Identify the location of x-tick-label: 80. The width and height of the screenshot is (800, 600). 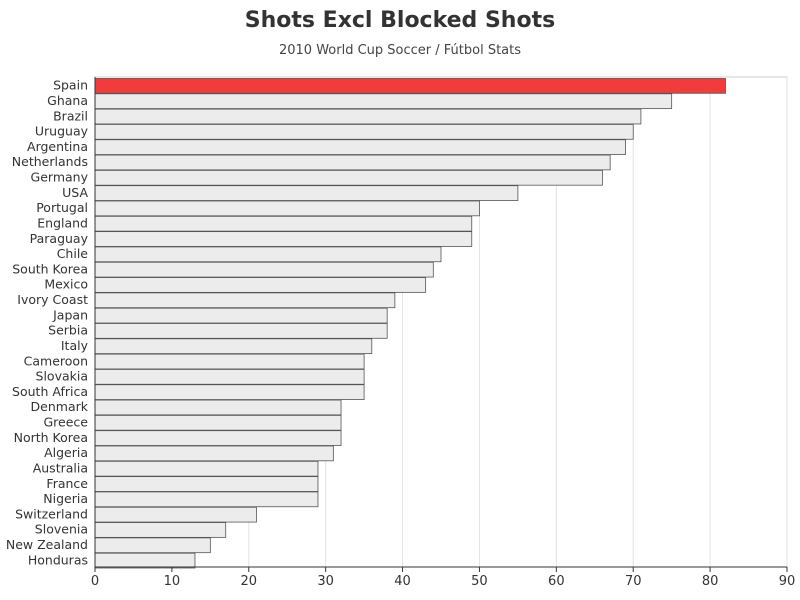
(710, 581).